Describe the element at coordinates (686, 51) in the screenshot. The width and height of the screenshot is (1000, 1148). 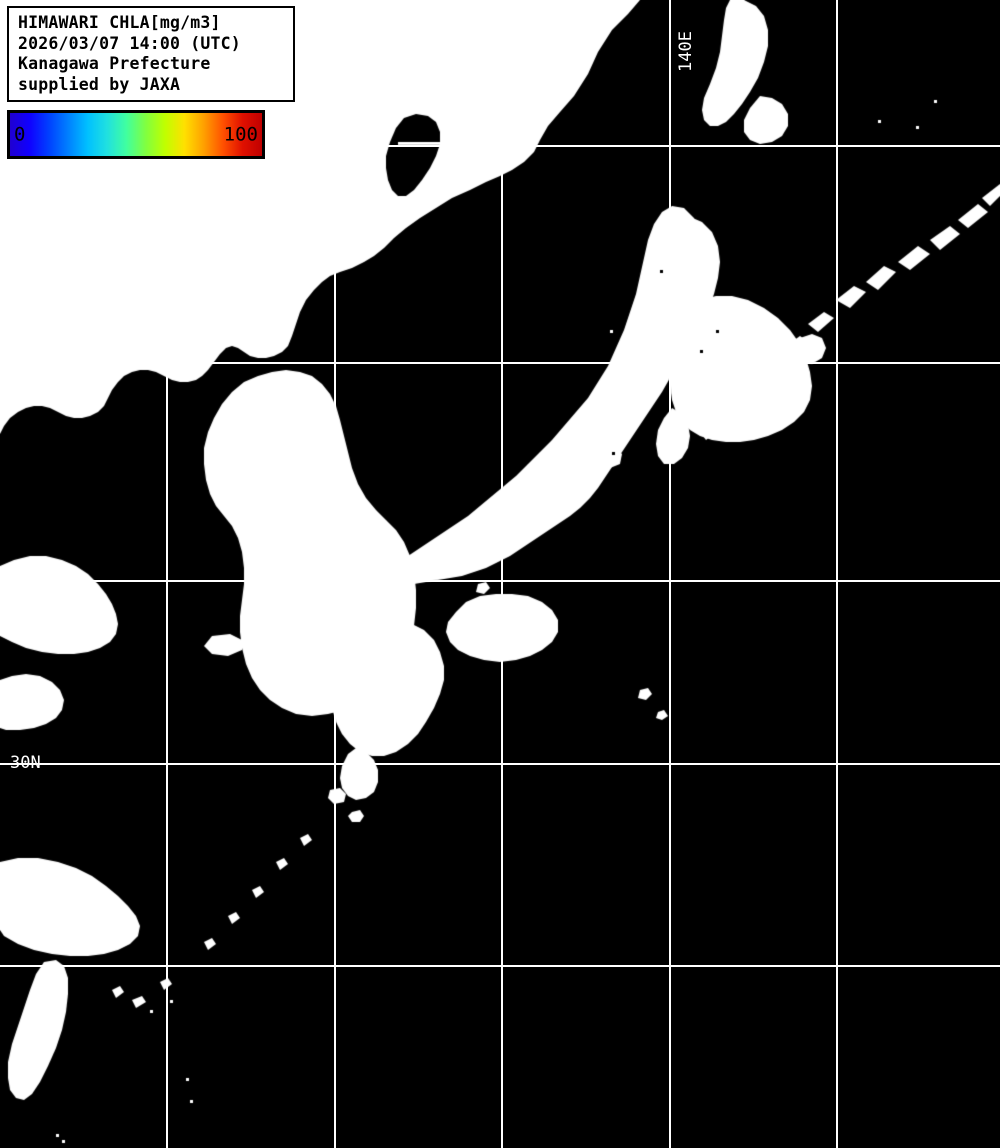
I see `grid-label-140e: 140E` at that location.